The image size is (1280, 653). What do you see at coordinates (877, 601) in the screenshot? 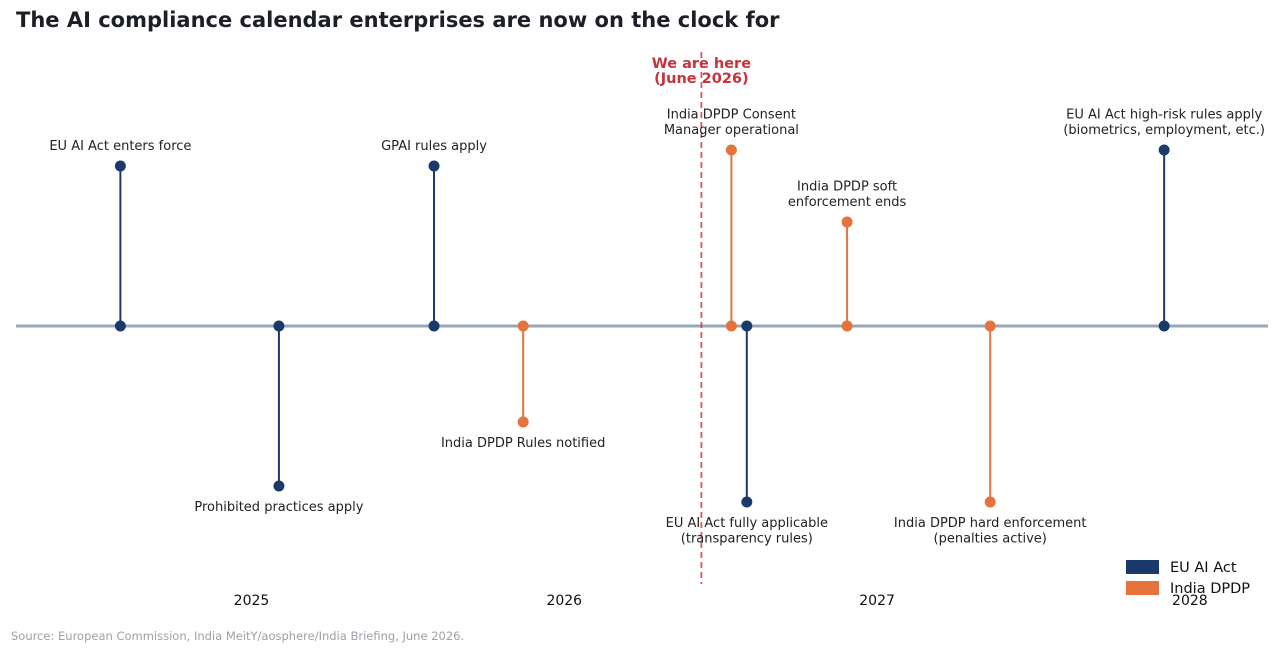
I see `x-tick-label: 2027` at bounding box center [877, 601].